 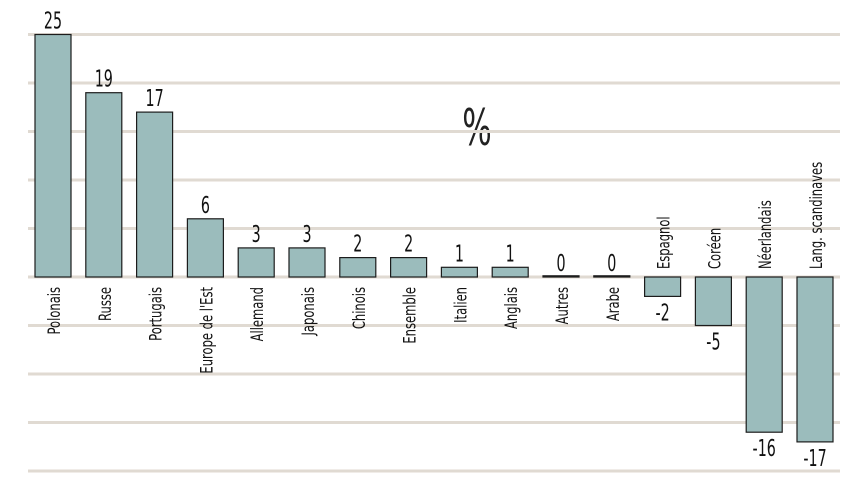 What do you see at coordinates (53, 21) in the screenshot?
I see `value-label: 25` at bounding box center [53, 21].